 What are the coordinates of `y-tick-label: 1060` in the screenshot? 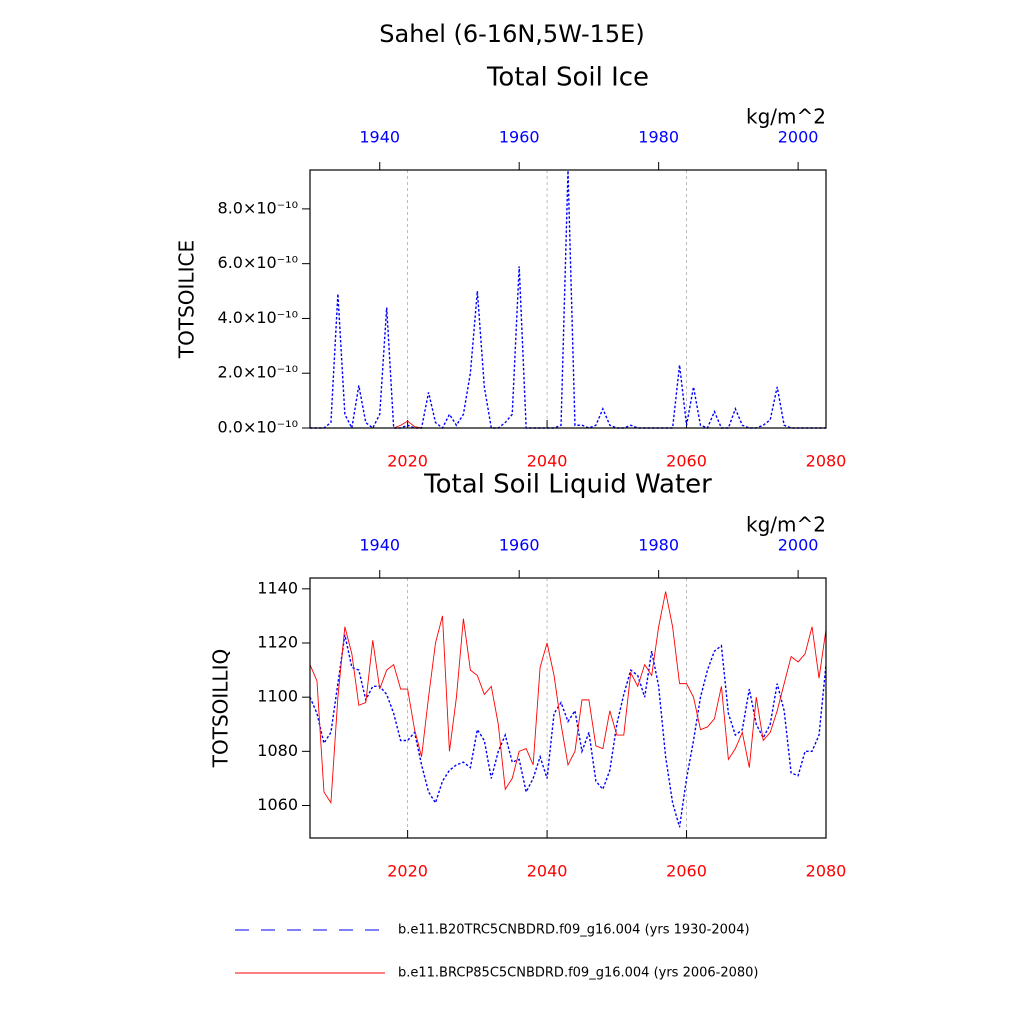 It's located at (277, 804).